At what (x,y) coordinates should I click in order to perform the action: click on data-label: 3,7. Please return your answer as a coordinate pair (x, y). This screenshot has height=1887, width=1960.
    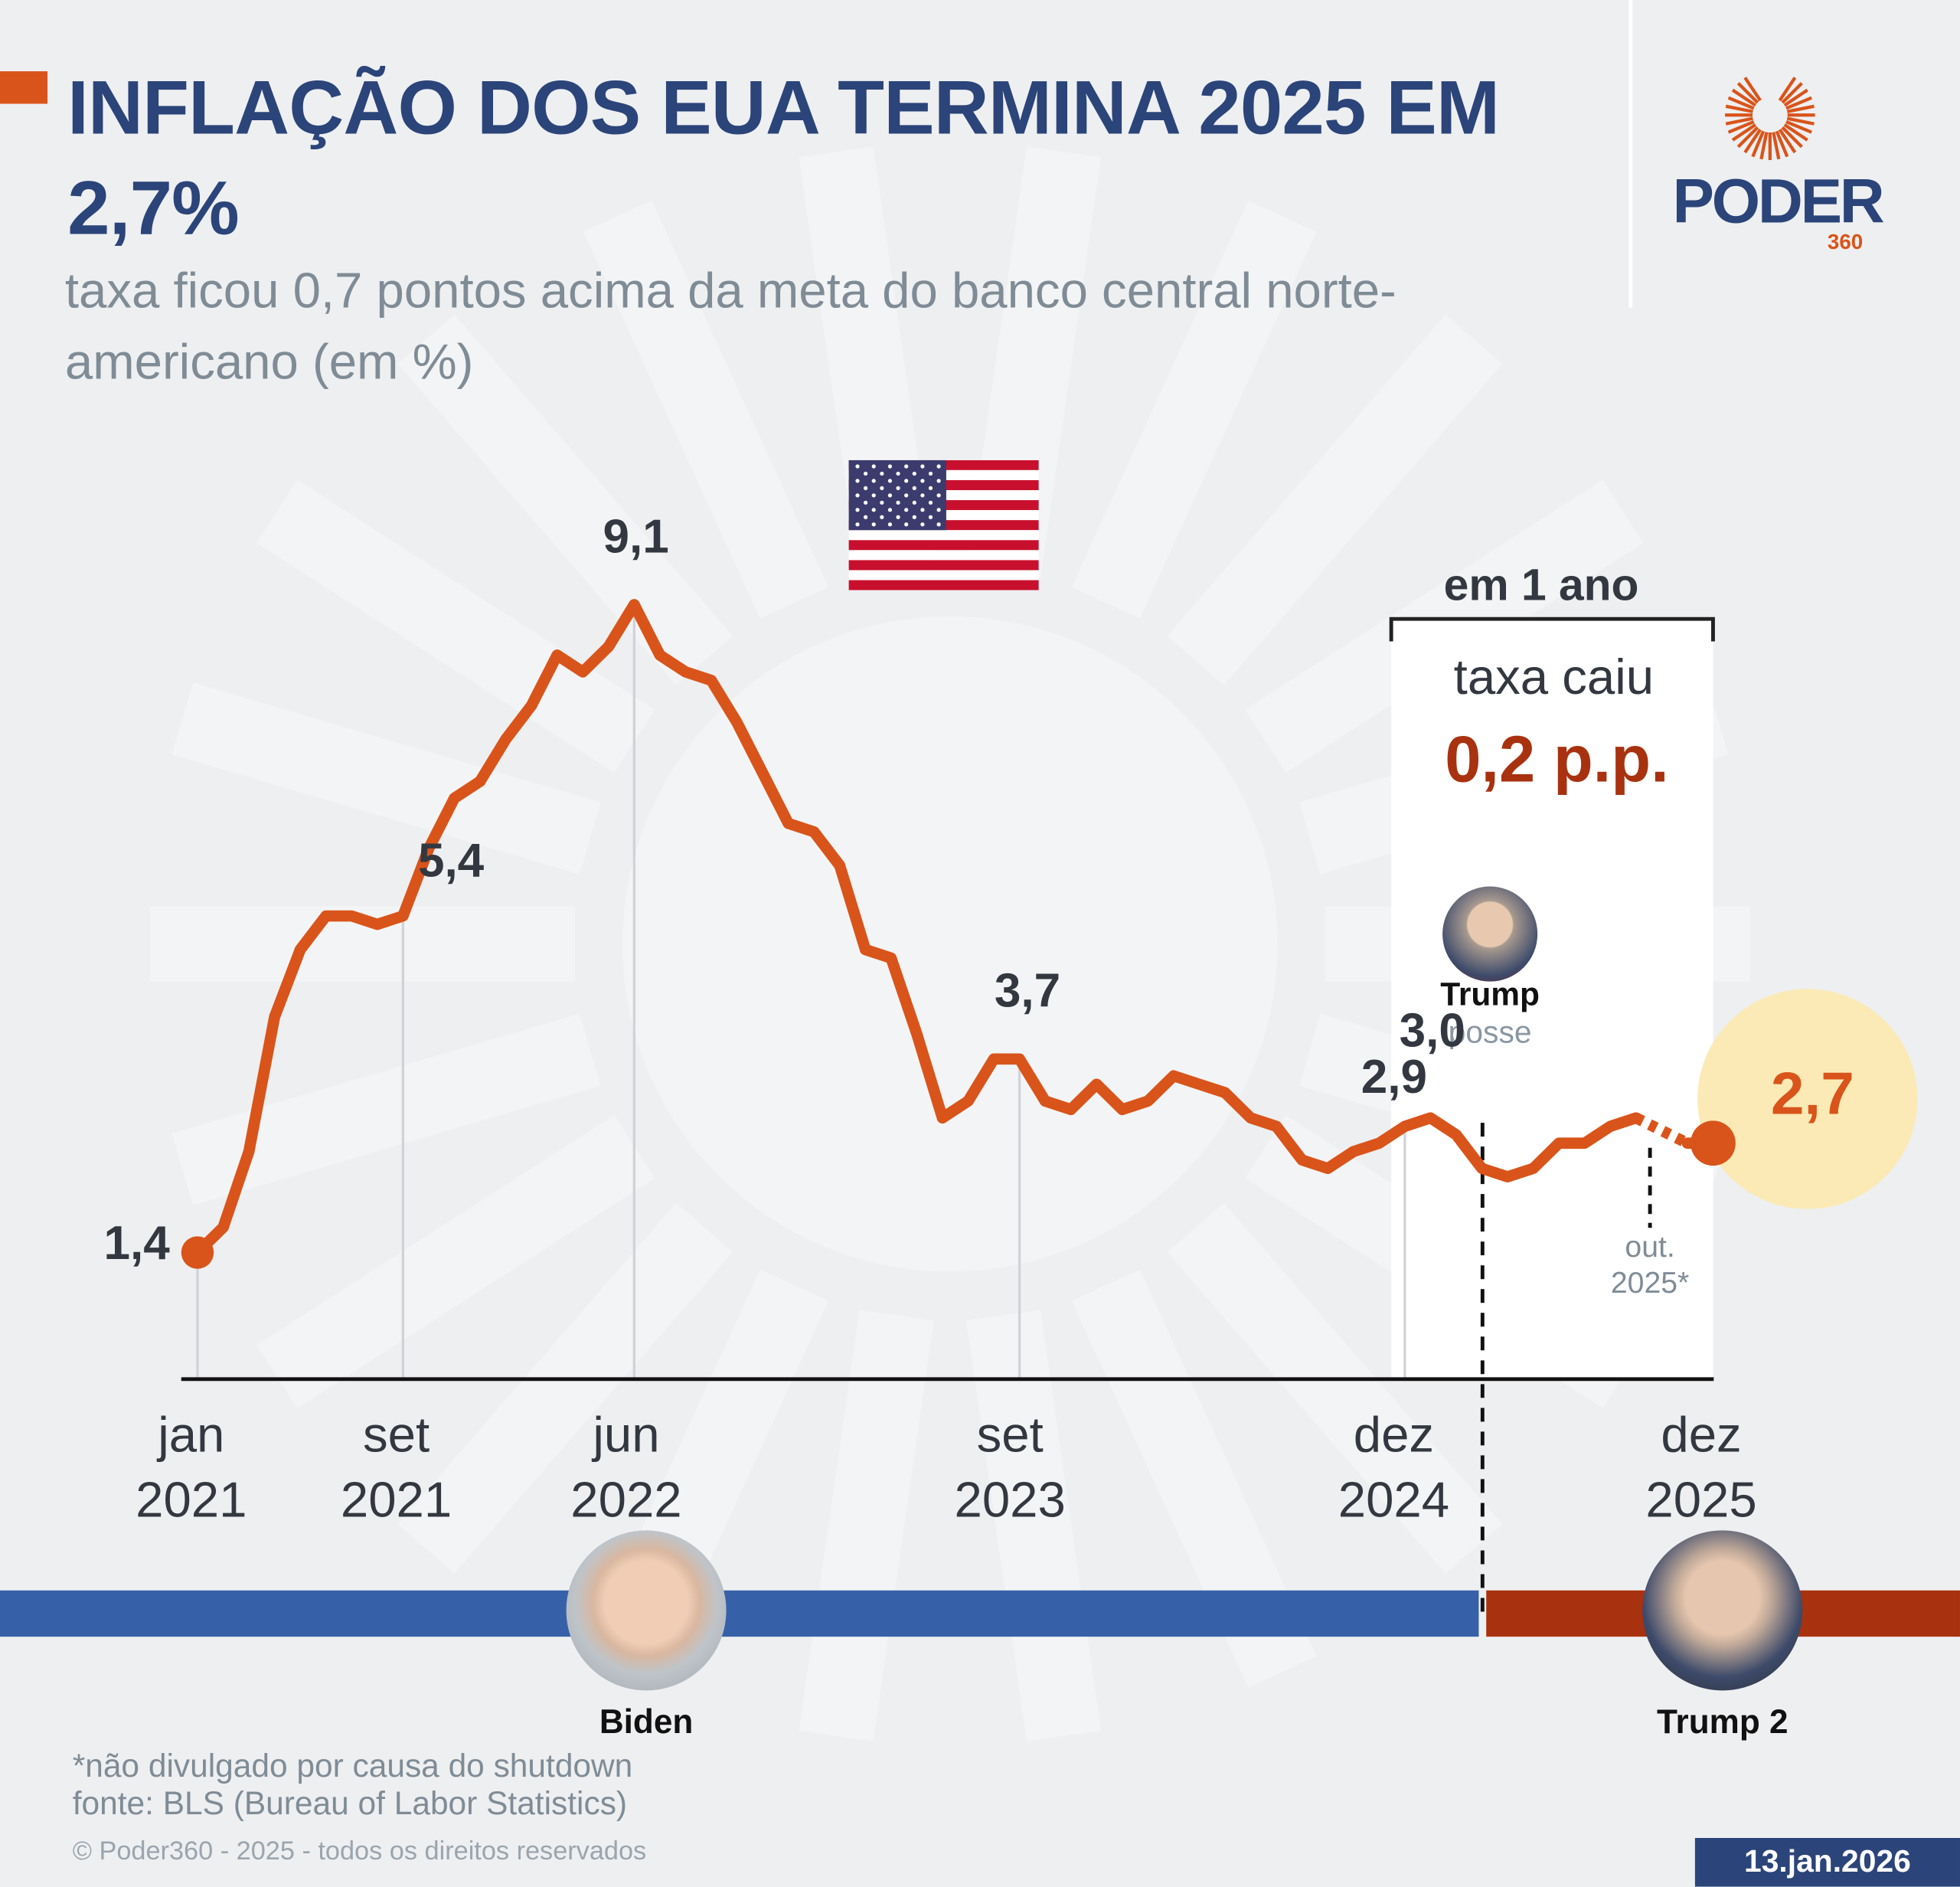
    Looking at the image, I should click on (1027, 992).